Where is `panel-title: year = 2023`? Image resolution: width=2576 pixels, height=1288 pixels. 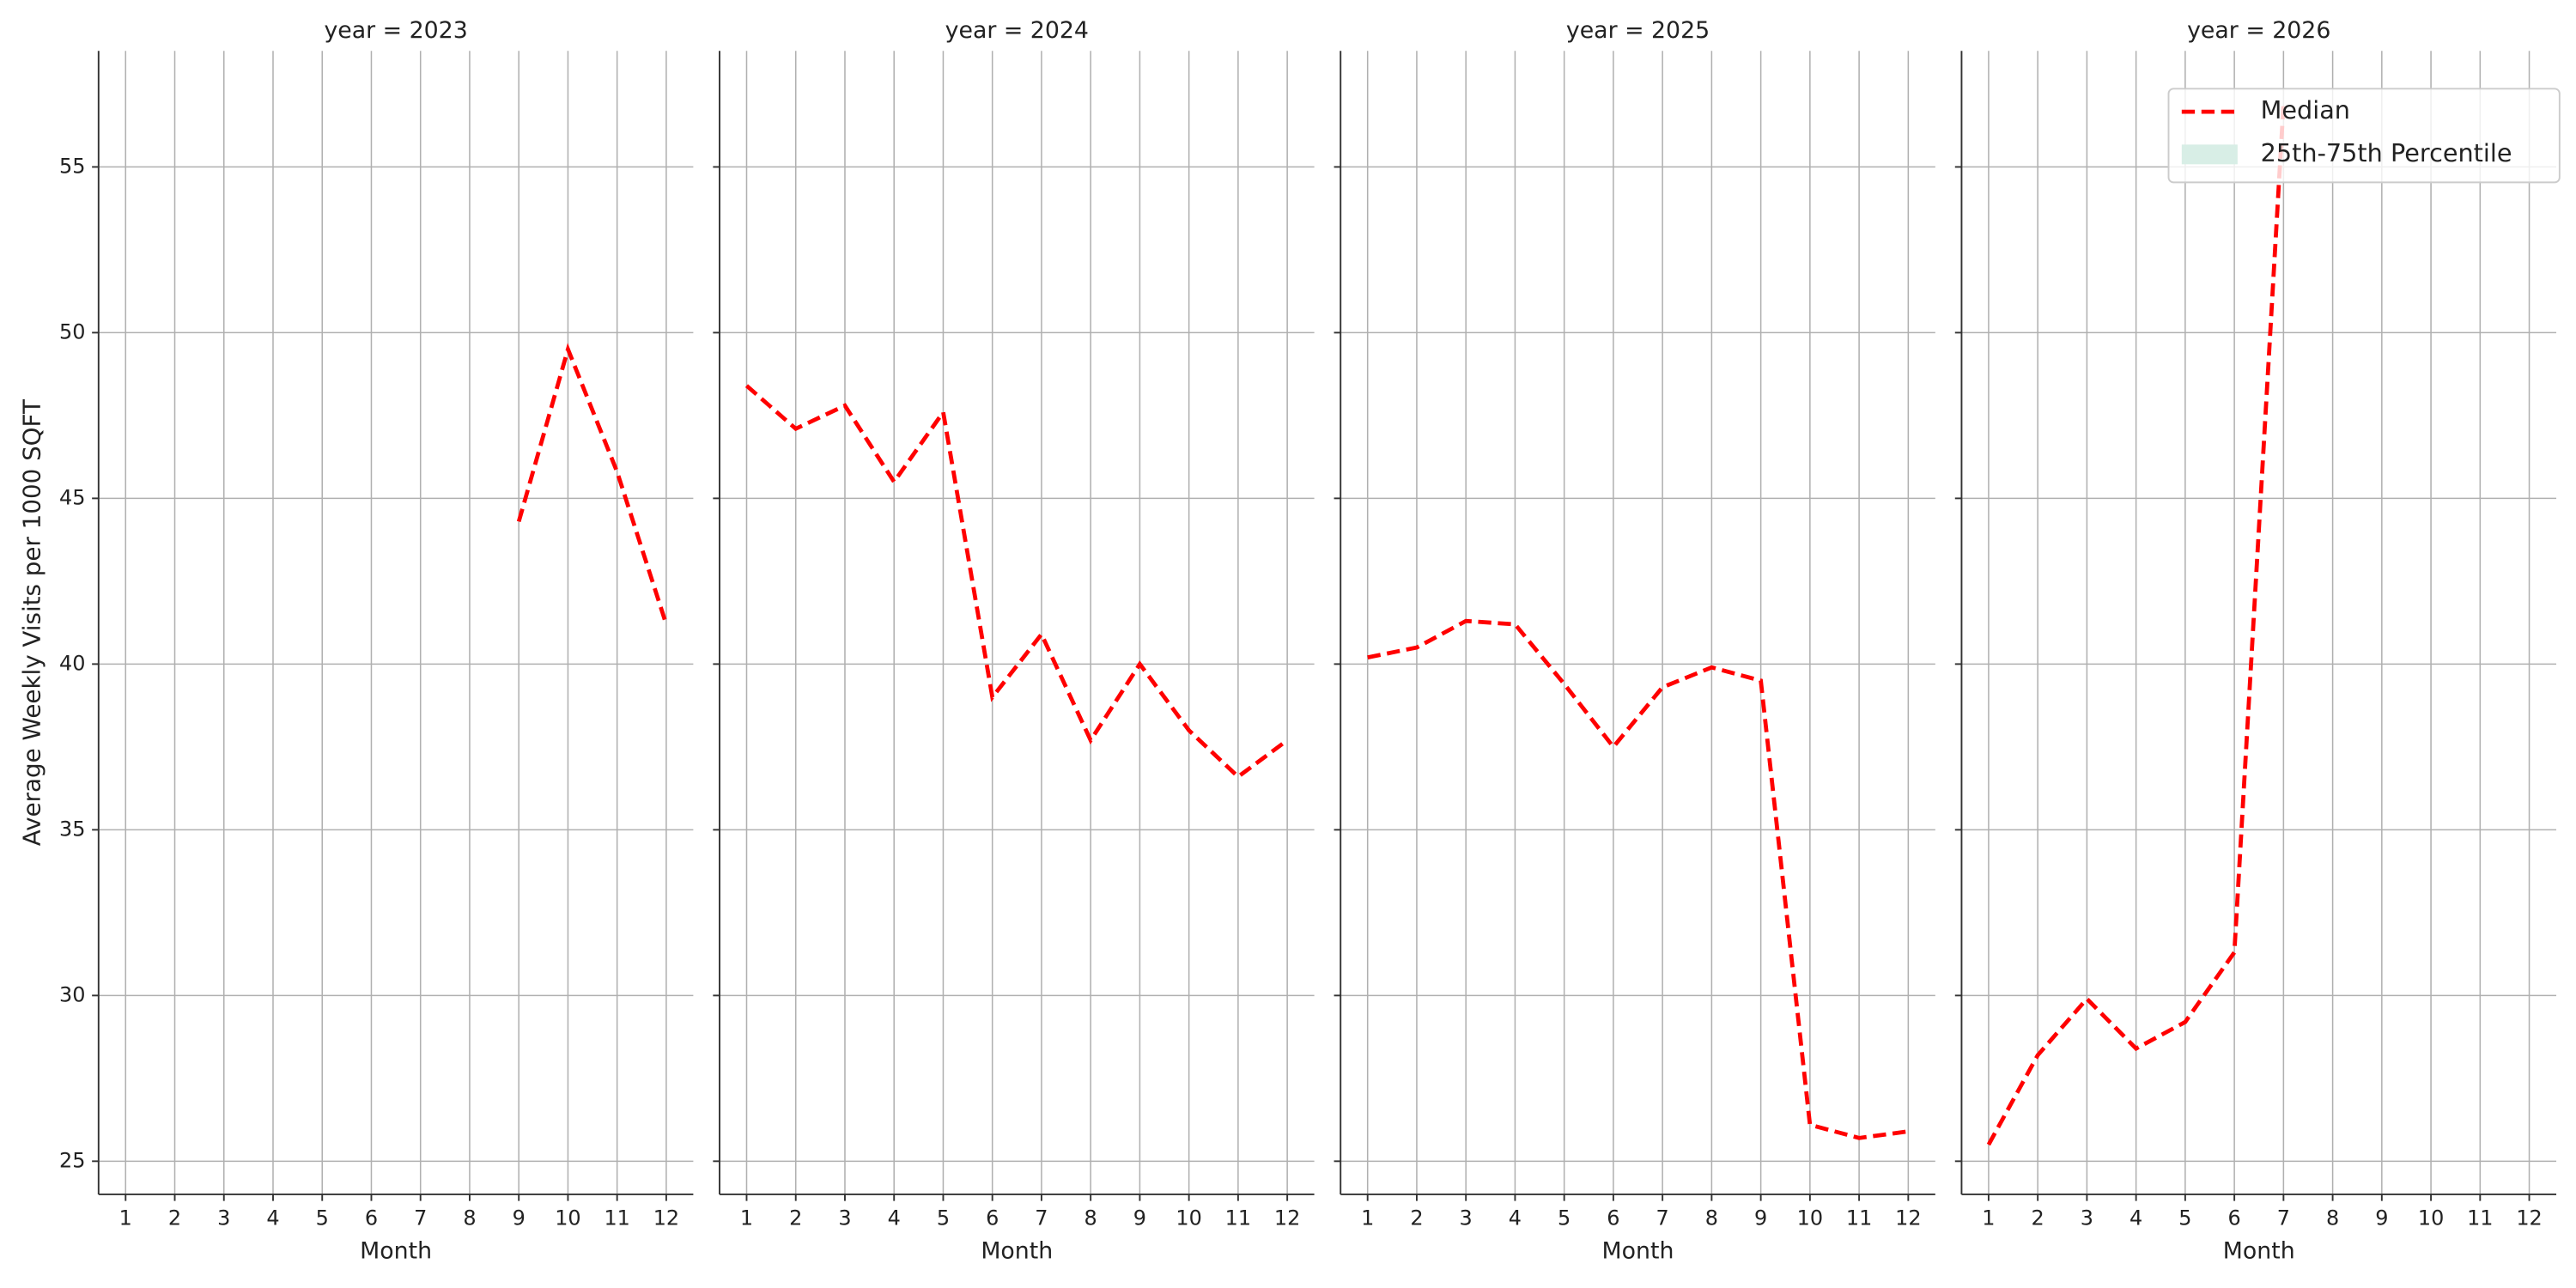 panel-title: year = 2023 is located at coordinates (396, 31).